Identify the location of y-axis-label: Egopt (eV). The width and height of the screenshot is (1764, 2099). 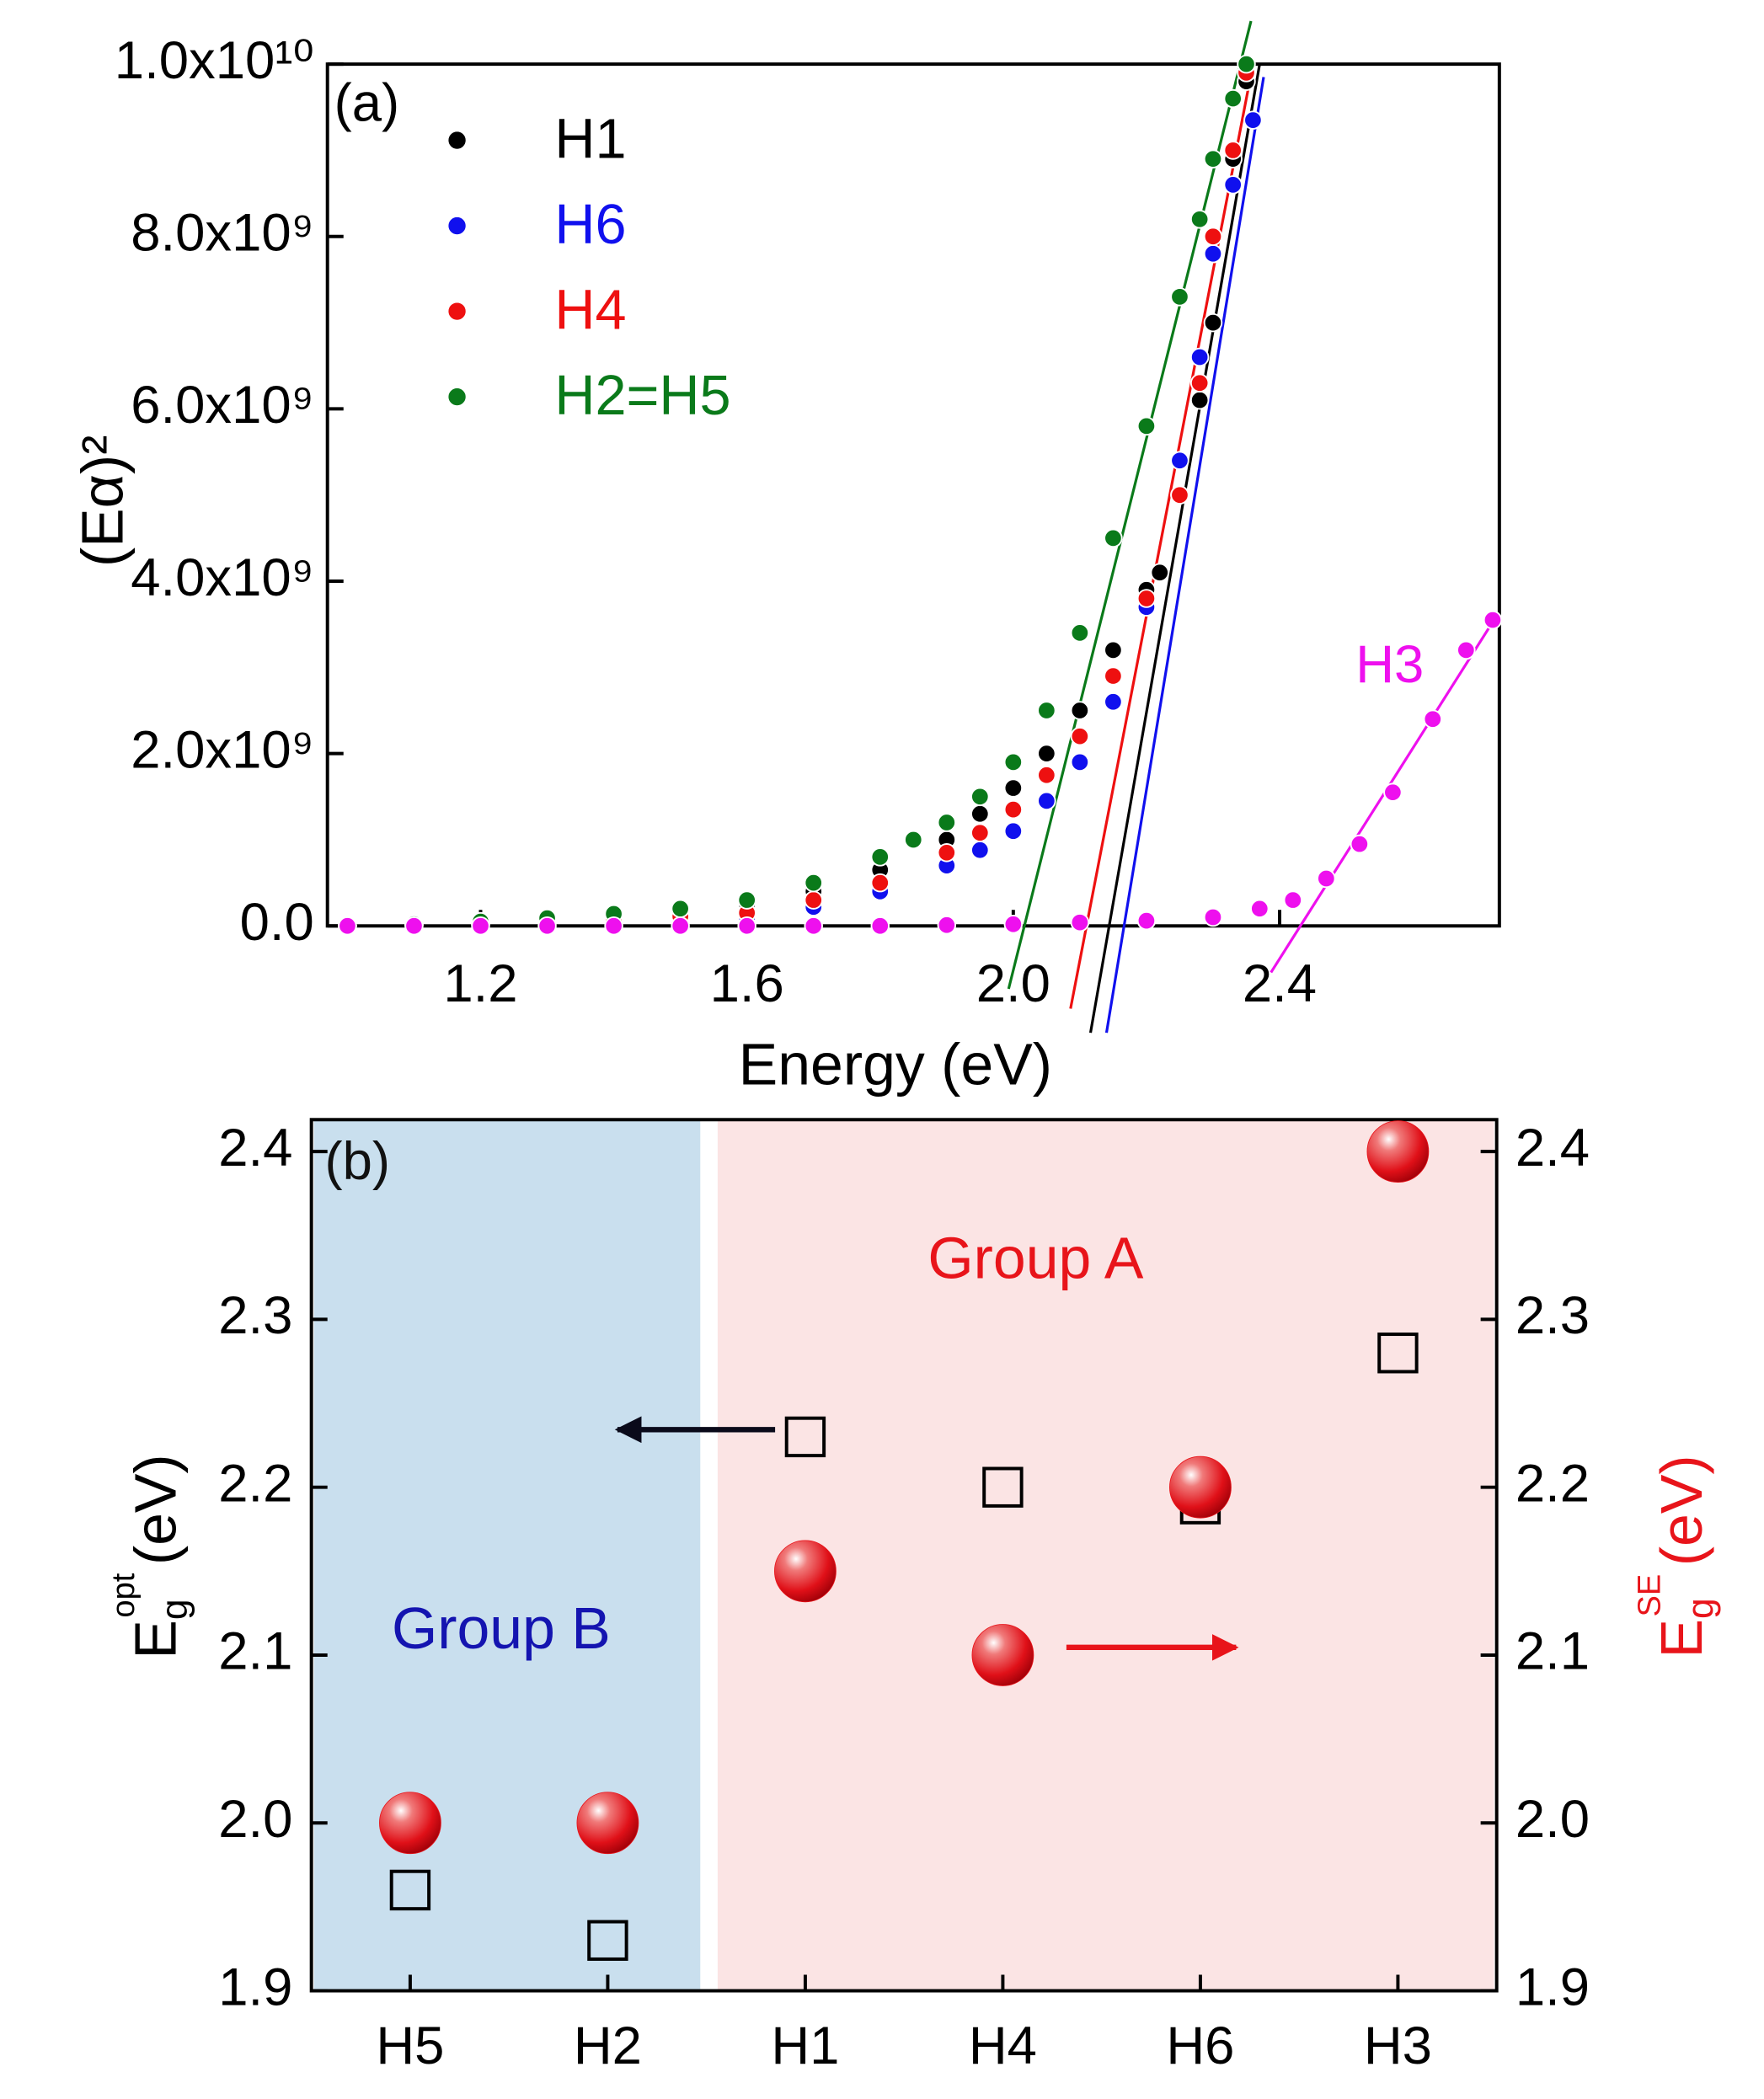
(151, 1556).